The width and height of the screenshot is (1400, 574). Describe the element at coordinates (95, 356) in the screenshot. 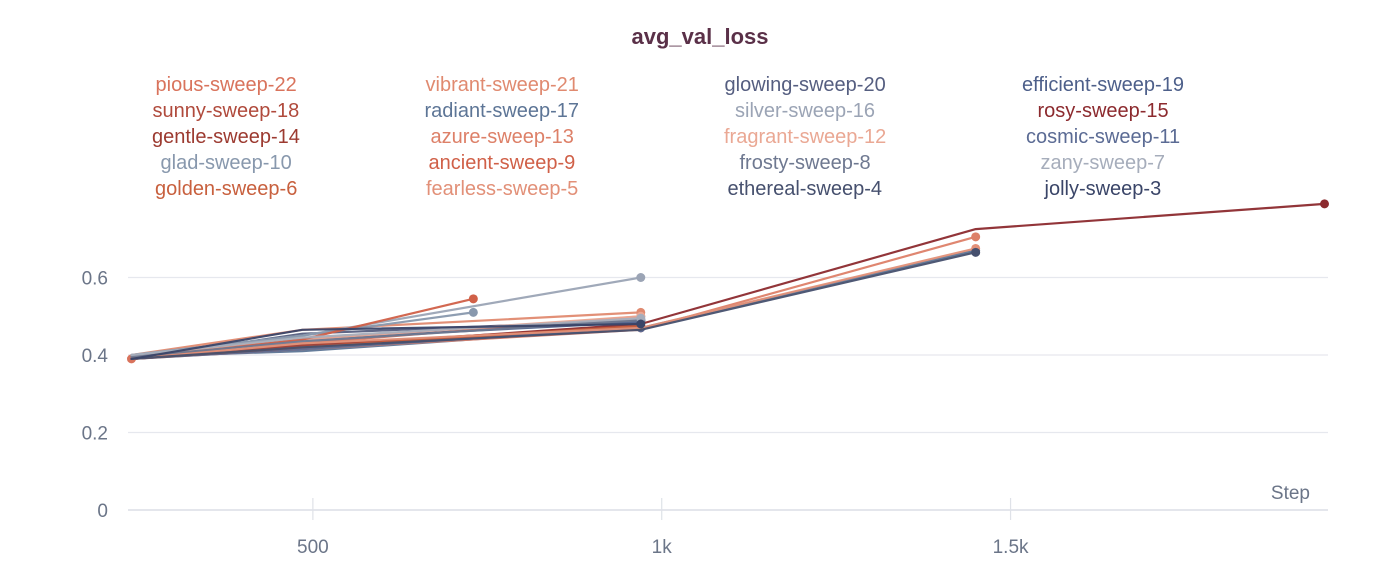

I see `y-tick-label: 0.4` at that location.